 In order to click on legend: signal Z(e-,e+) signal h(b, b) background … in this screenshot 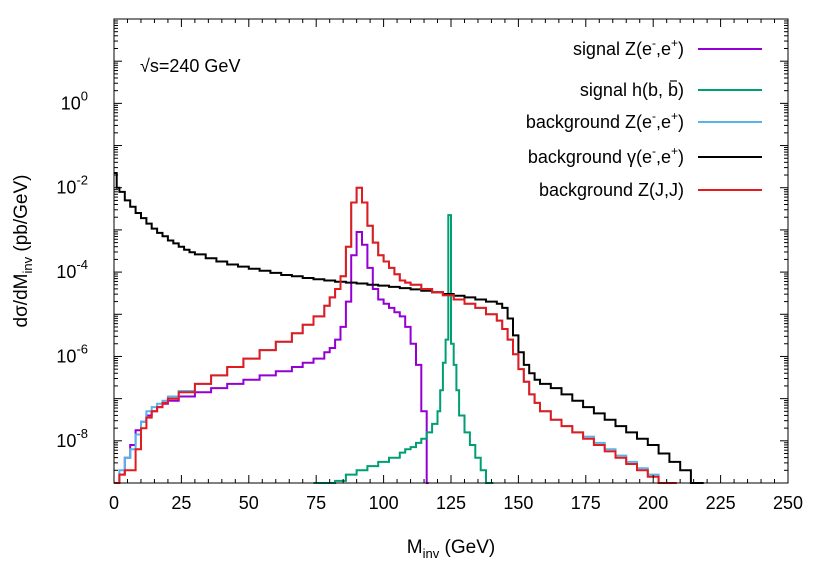, I will do `click(644, 118)`.